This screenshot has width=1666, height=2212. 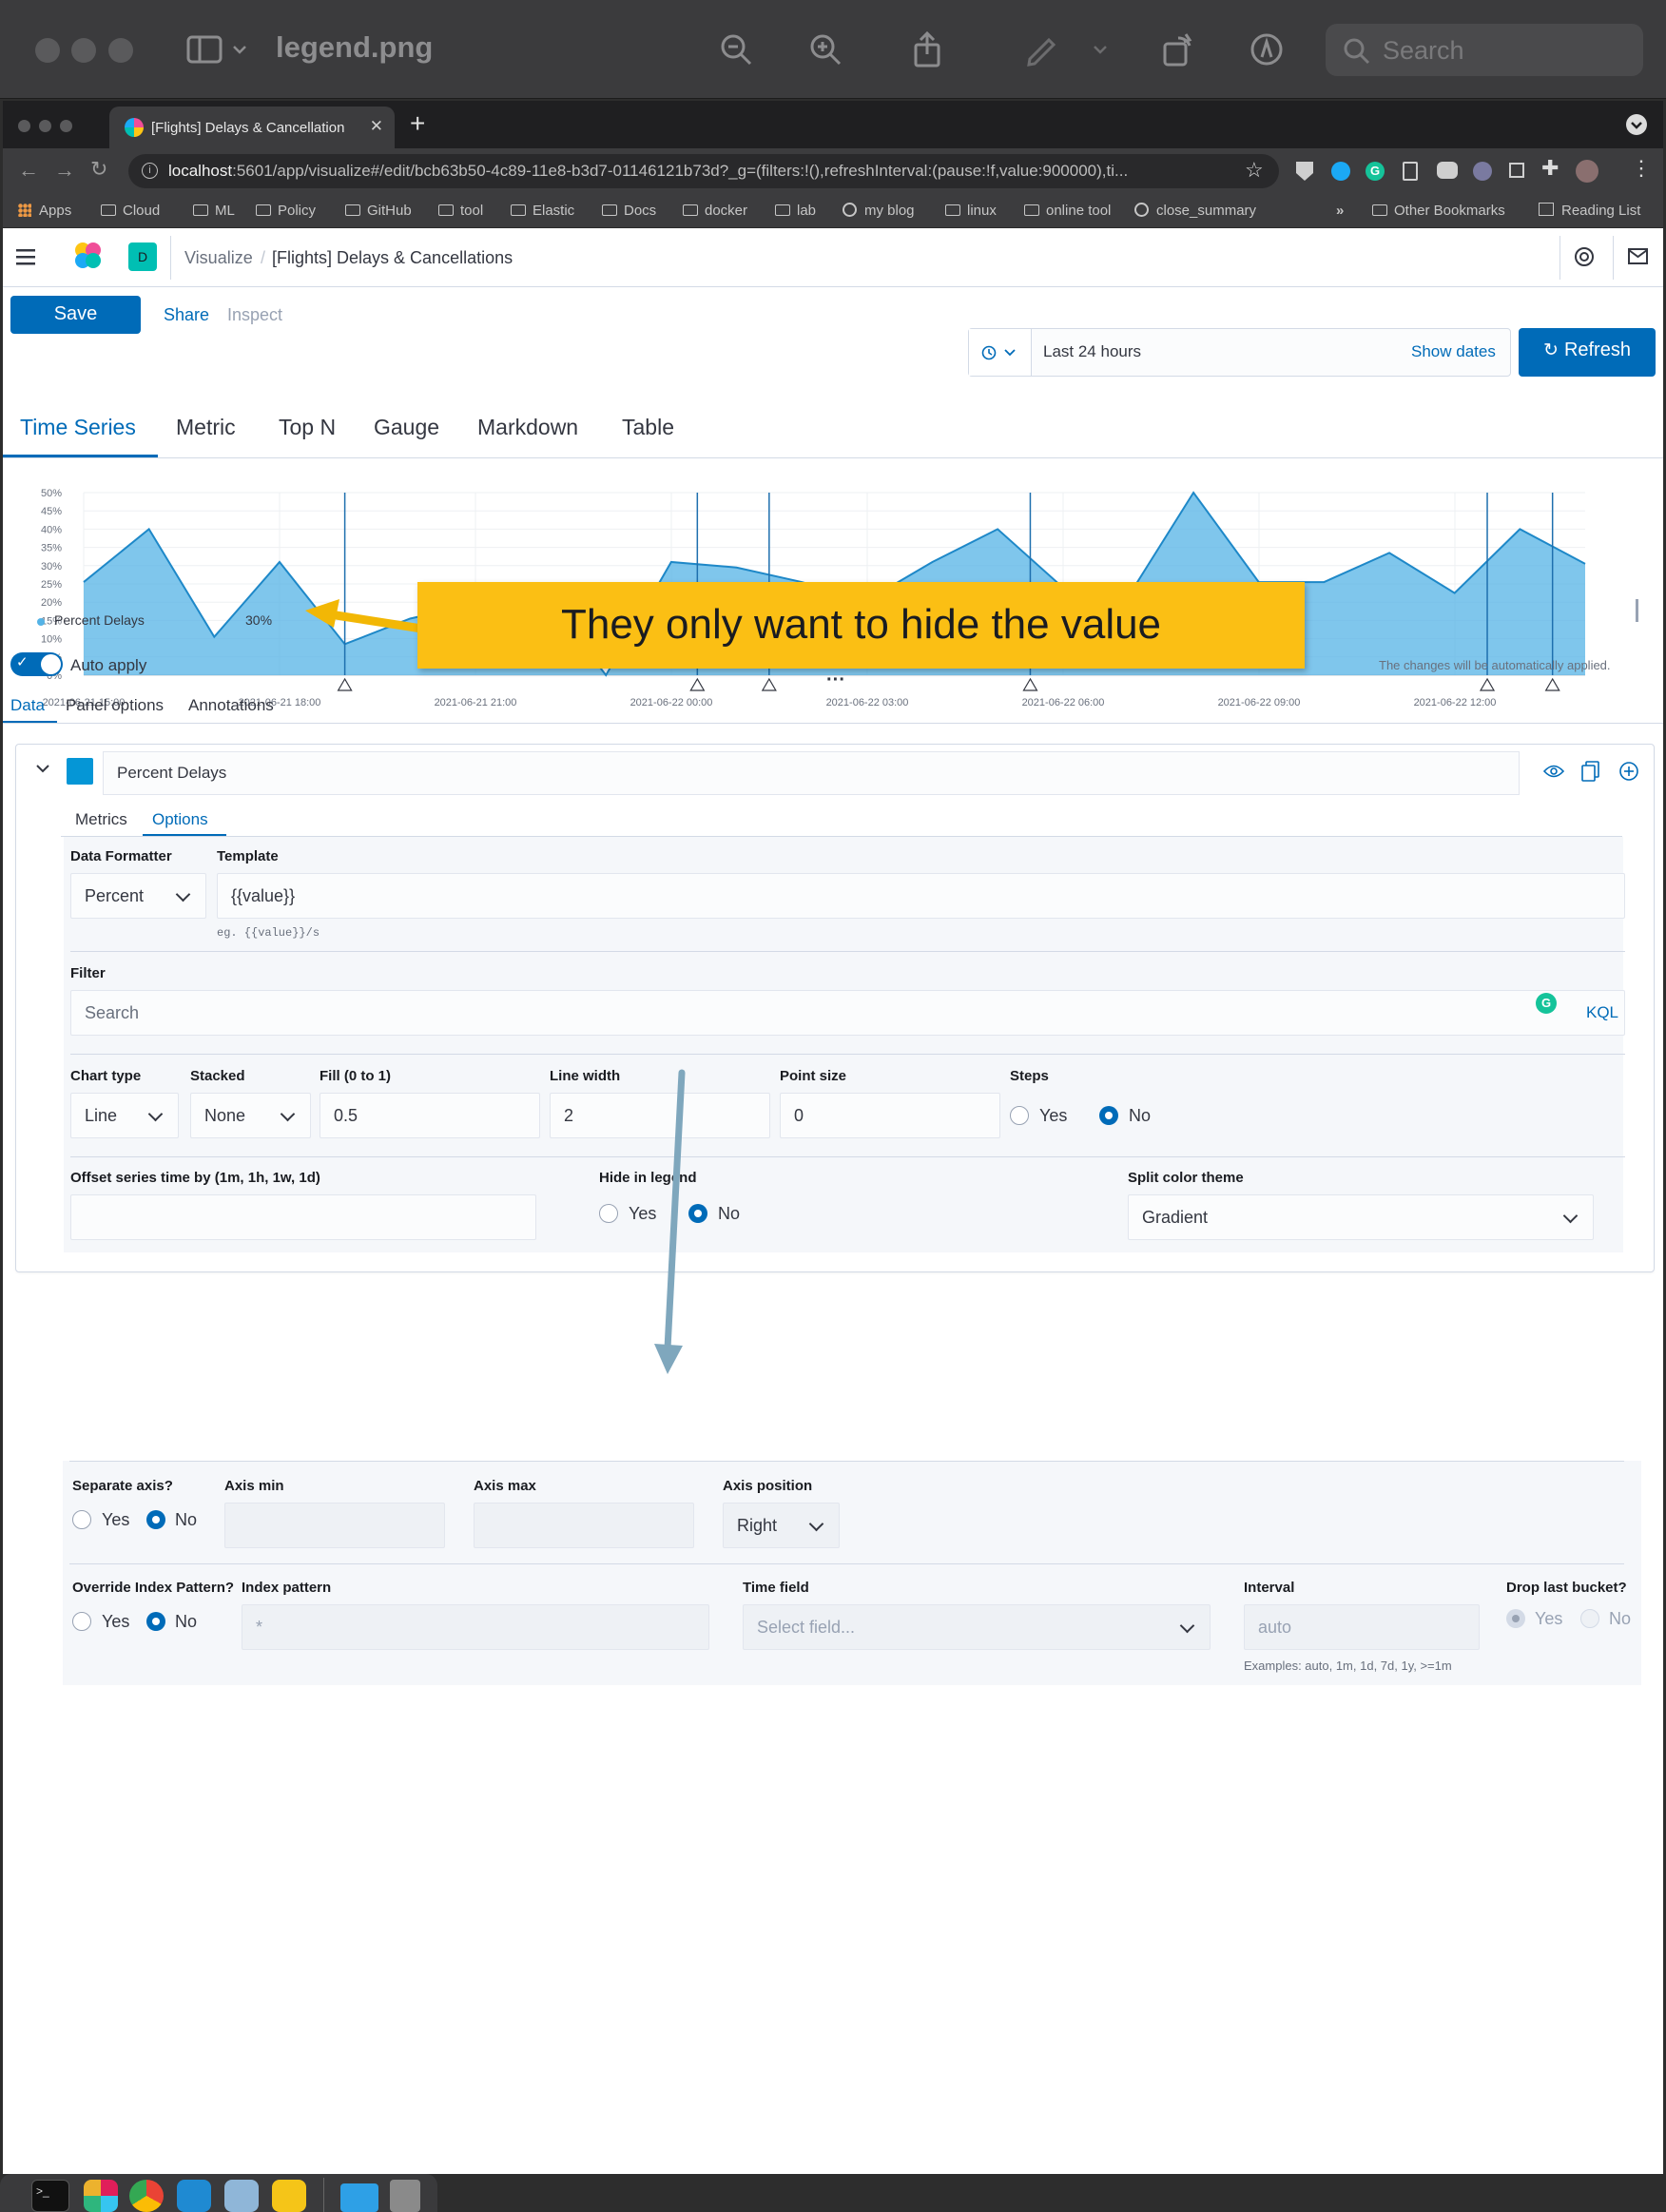 I want to click on extension-copy-icon, so click(x=1517, y=170).